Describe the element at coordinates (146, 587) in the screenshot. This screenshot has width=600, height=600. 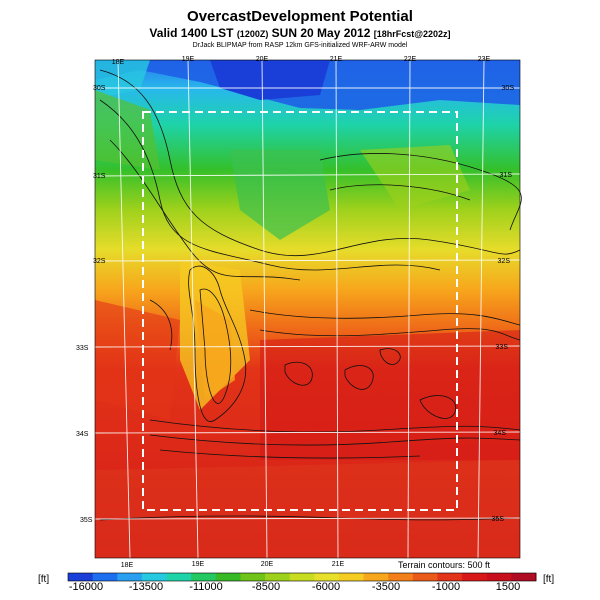
I see `colorbar-tick-label: -13500` at that location.